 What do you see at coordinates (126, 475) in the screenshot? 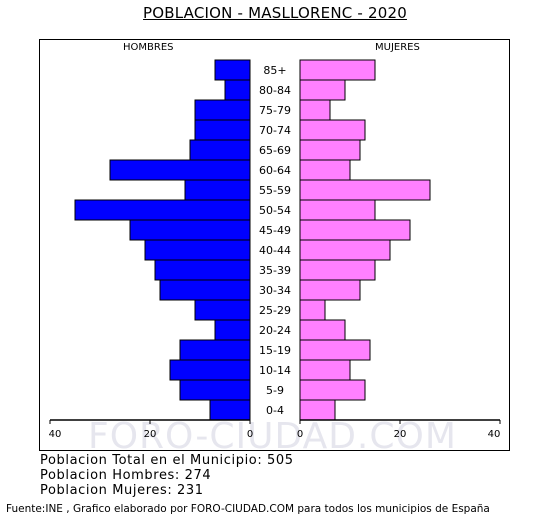
I see `male-population: Poblacion Hombres: 274` at bounding box center [126, 475].